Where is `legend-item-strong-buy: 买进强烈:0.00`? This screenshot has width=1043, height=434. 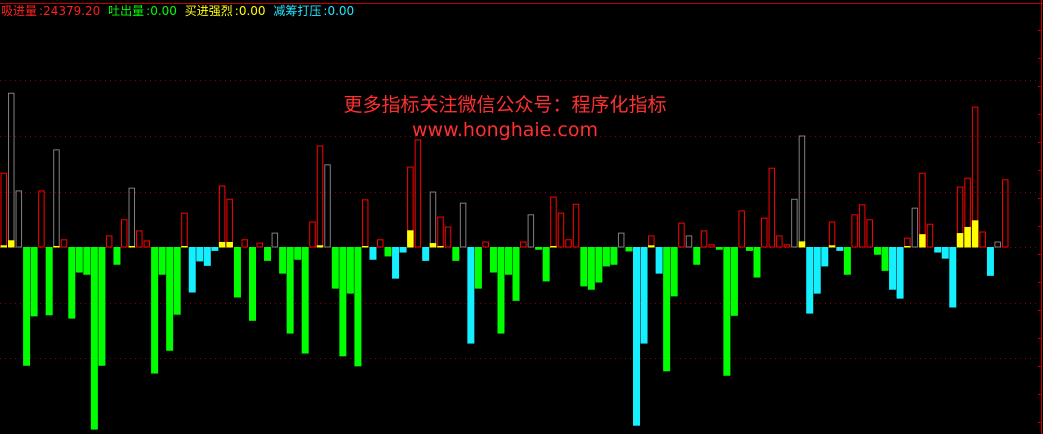
legend-item-strong-buy: 买进强烈:0.00 is located at coordinates (225, 11).